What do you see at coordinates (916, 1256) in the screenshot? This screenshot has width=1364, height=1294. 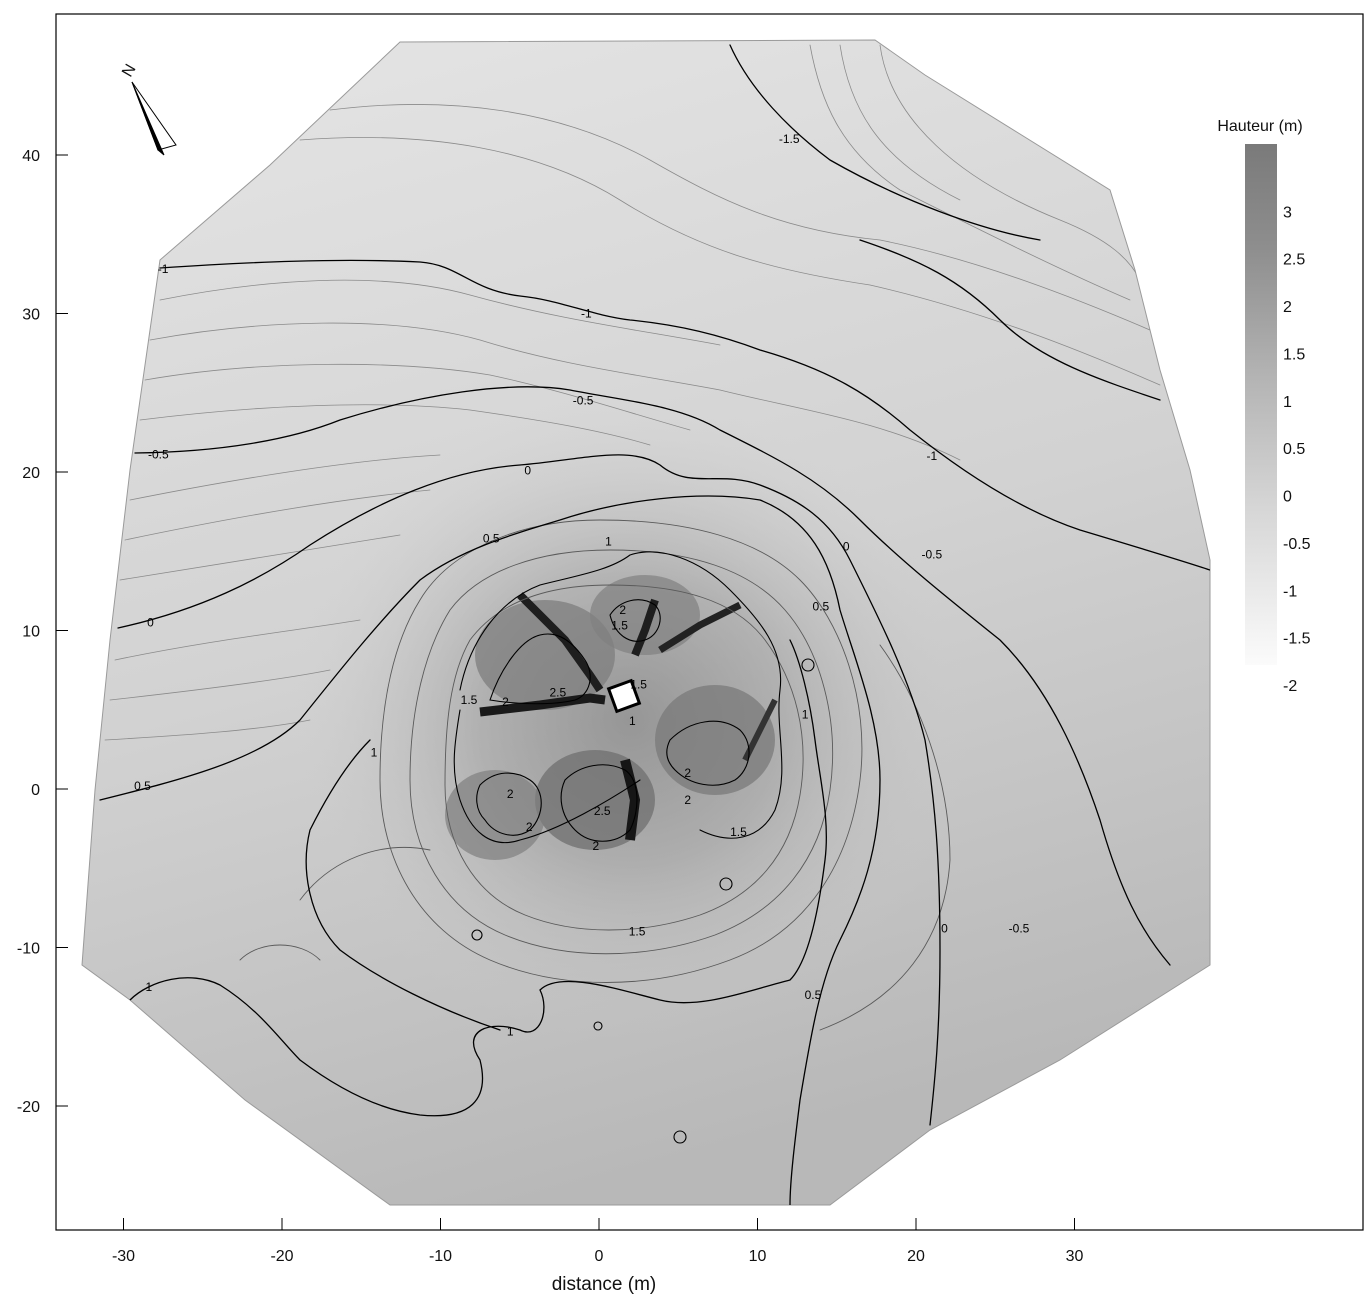 I see `x-tick-label: 20` at bounding box center [916, 1256].